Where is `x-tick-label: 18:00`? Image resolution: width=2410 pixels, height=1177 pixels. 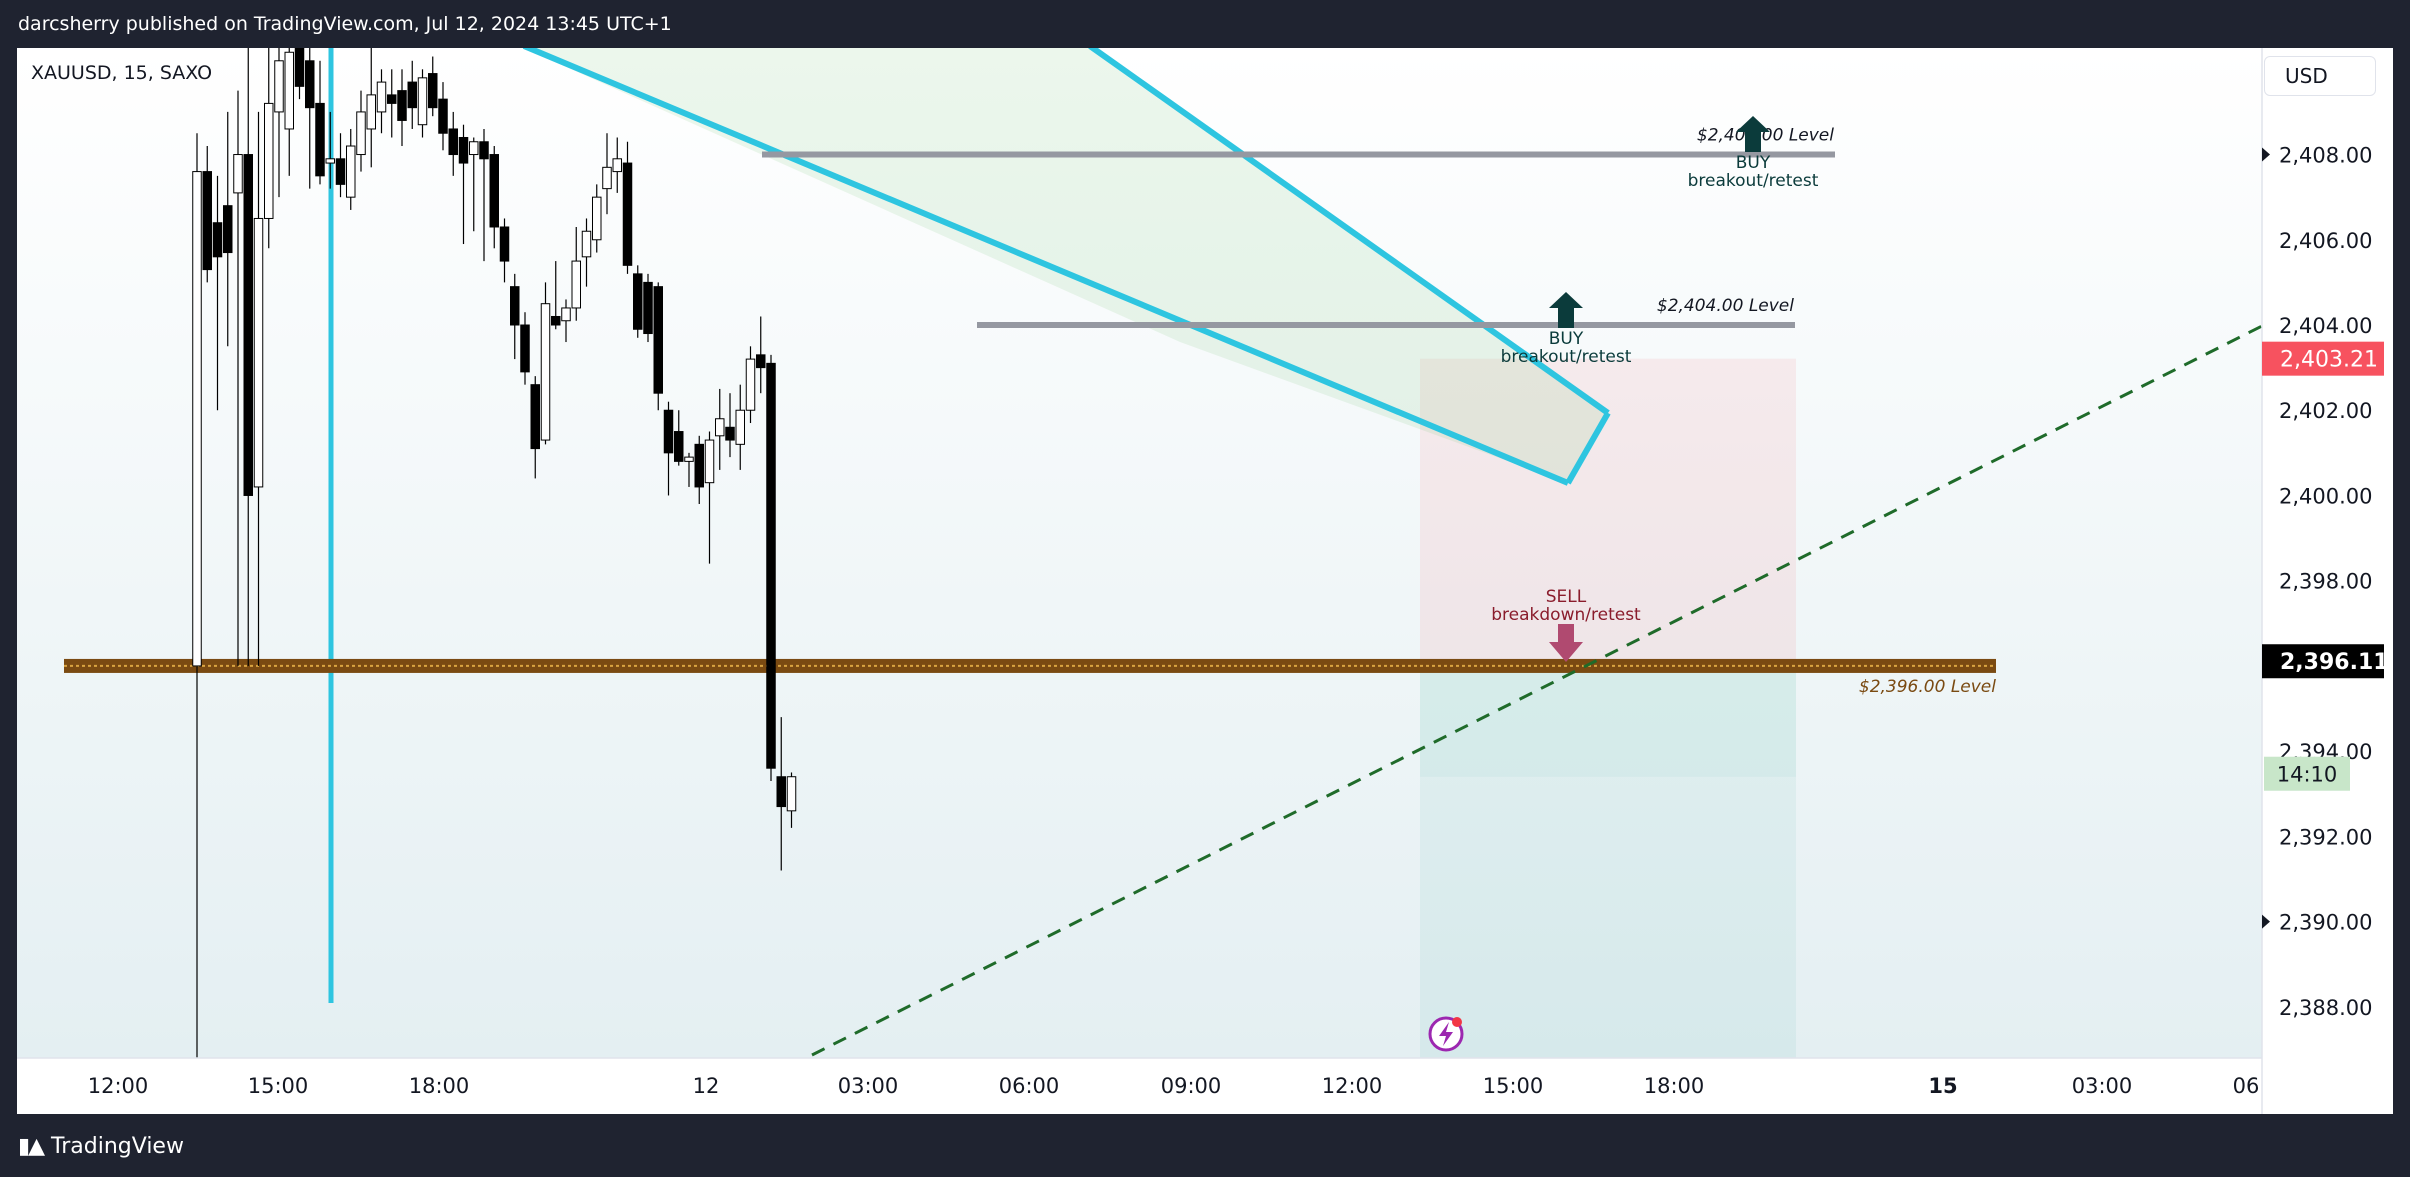
x-tick-label: 18:00 is located at coordinates (1674, 1086).